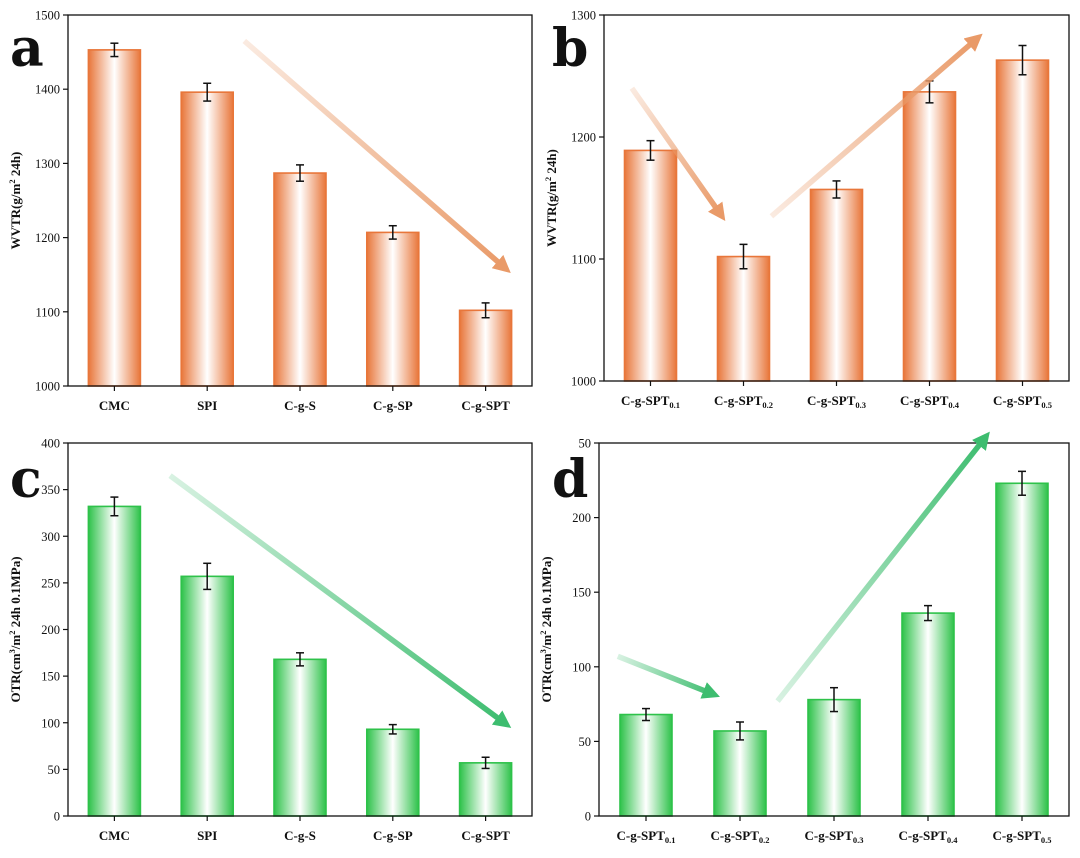 The height and width of the screenshot is (858, 1080). Describe the element at coordinates (47, 16) in the screenshot. I see `y-tick-label: 1500` at that location.